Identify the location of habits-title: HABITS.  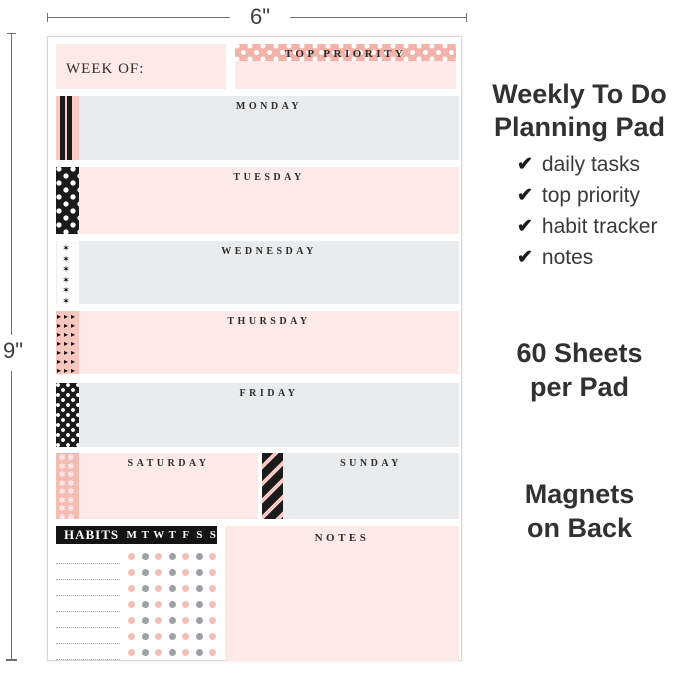
(92, 534).